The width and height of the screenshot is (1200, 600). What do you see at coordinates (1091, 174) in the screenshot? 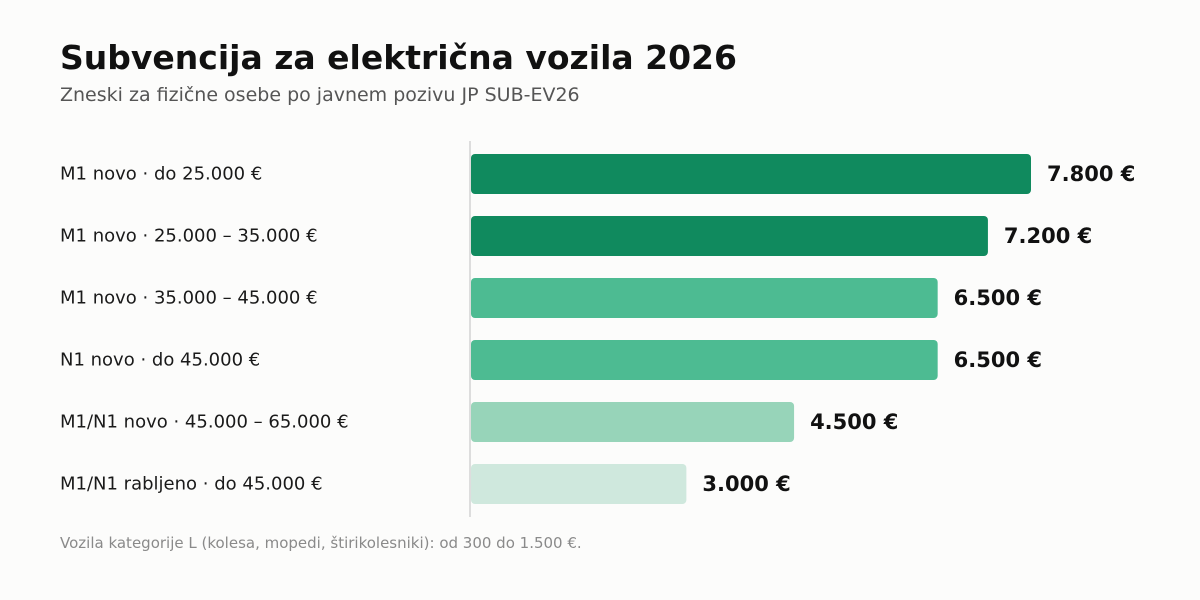
I see `value-label: 7.800 €` at bounding box center [1091, 174].